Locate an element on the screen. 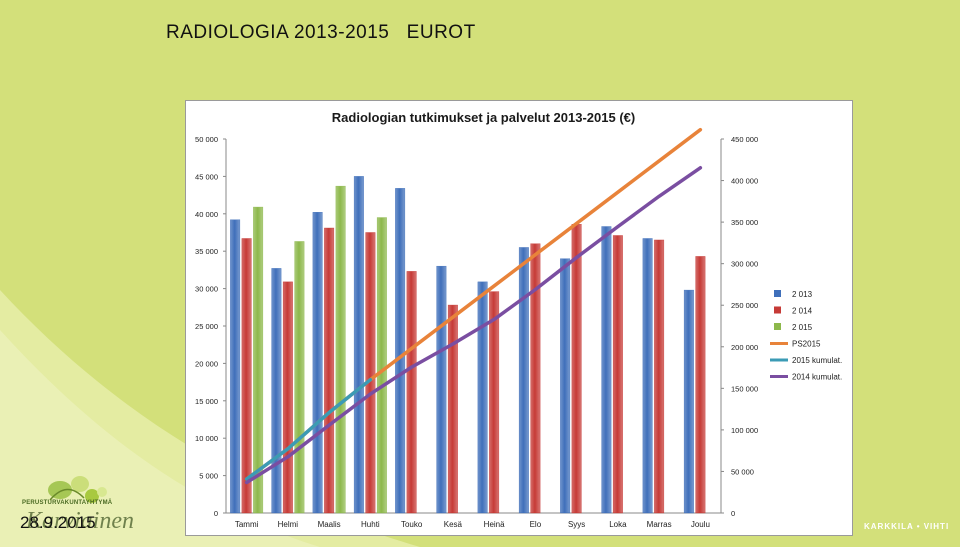  y-left-tick-label: 30 000 is located at coordinates (206, 289).